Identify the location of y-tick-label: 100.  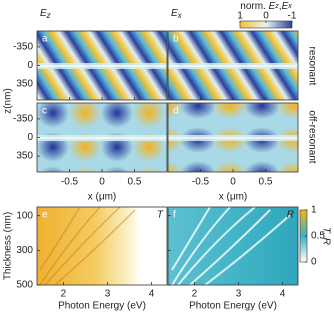
(24, 215).